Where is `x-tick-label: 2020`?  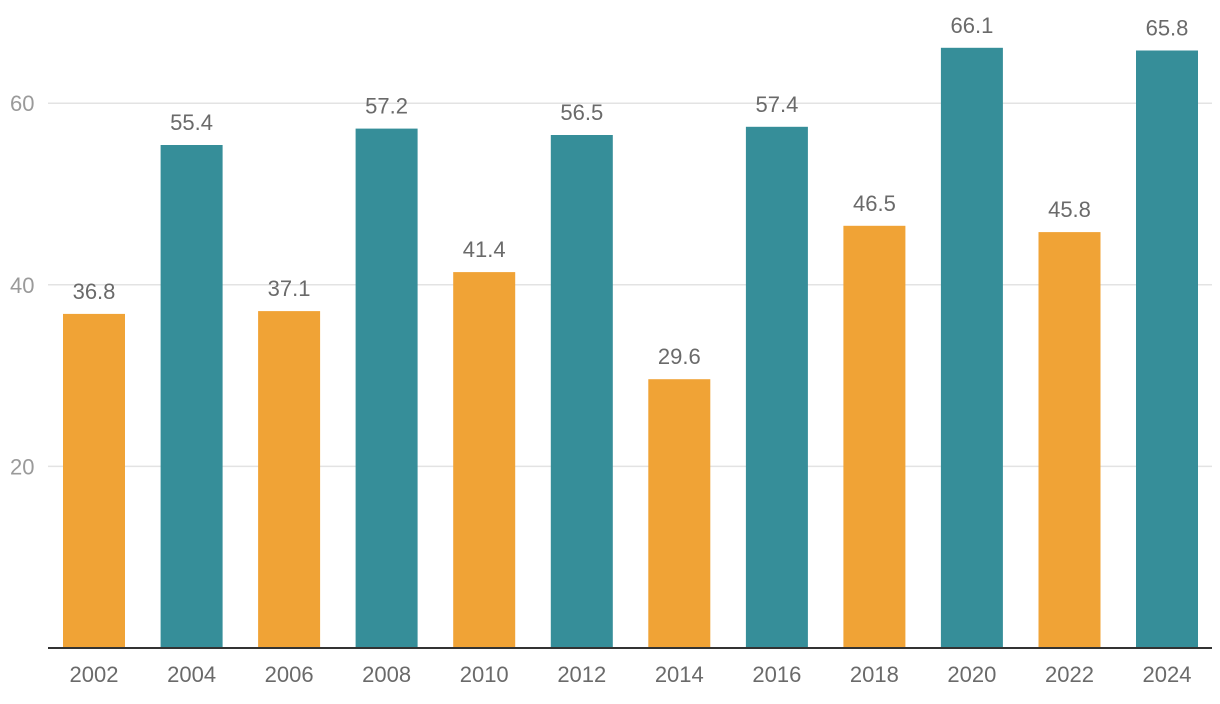 x-tick-label: 2020 is located at coordinates (971, 674).